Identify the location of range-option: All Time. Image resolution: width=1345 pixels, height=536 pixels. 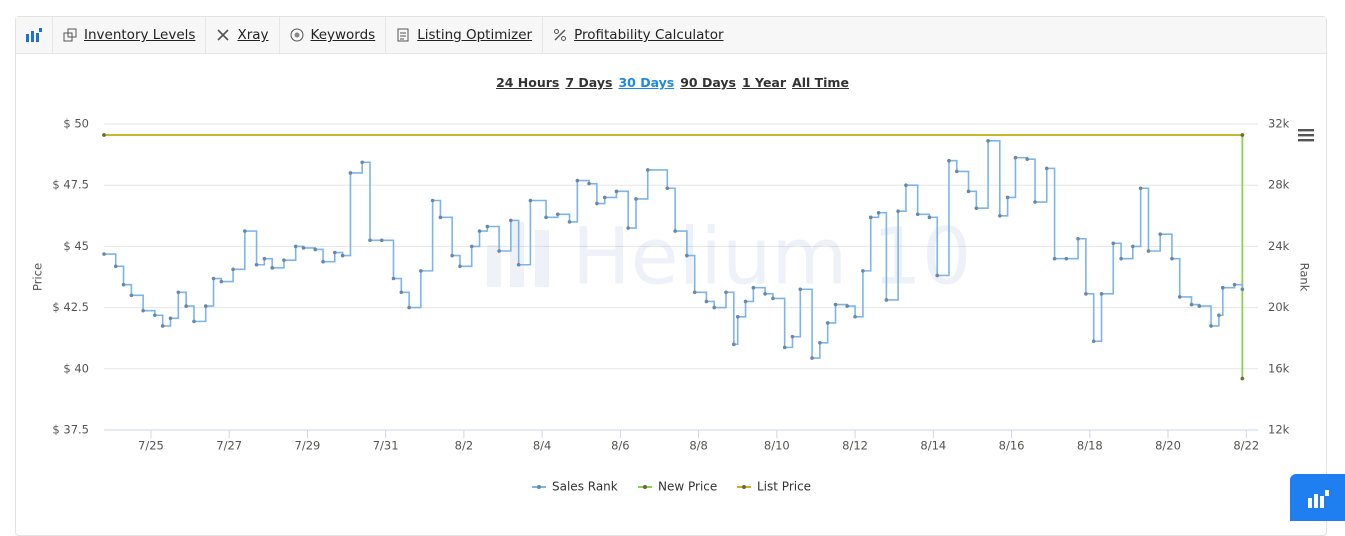
(820, 82).